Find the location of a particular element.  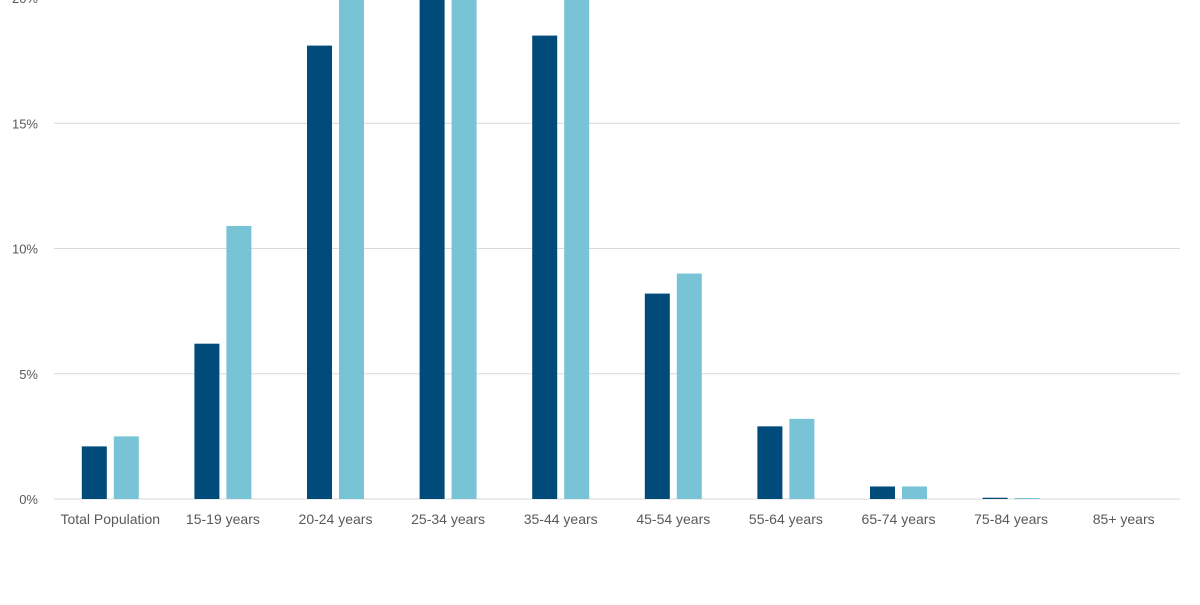

y-tick-label: 20% is located at coordinates (25, 3).